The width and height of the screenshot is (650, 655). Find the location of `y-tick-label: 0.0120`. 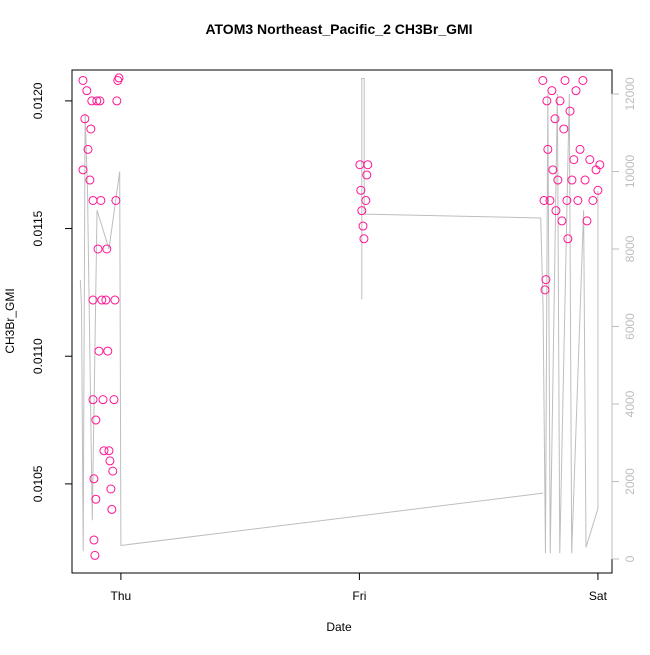

y-tick-label: 0.0120 is located at coordinates (38, 100).